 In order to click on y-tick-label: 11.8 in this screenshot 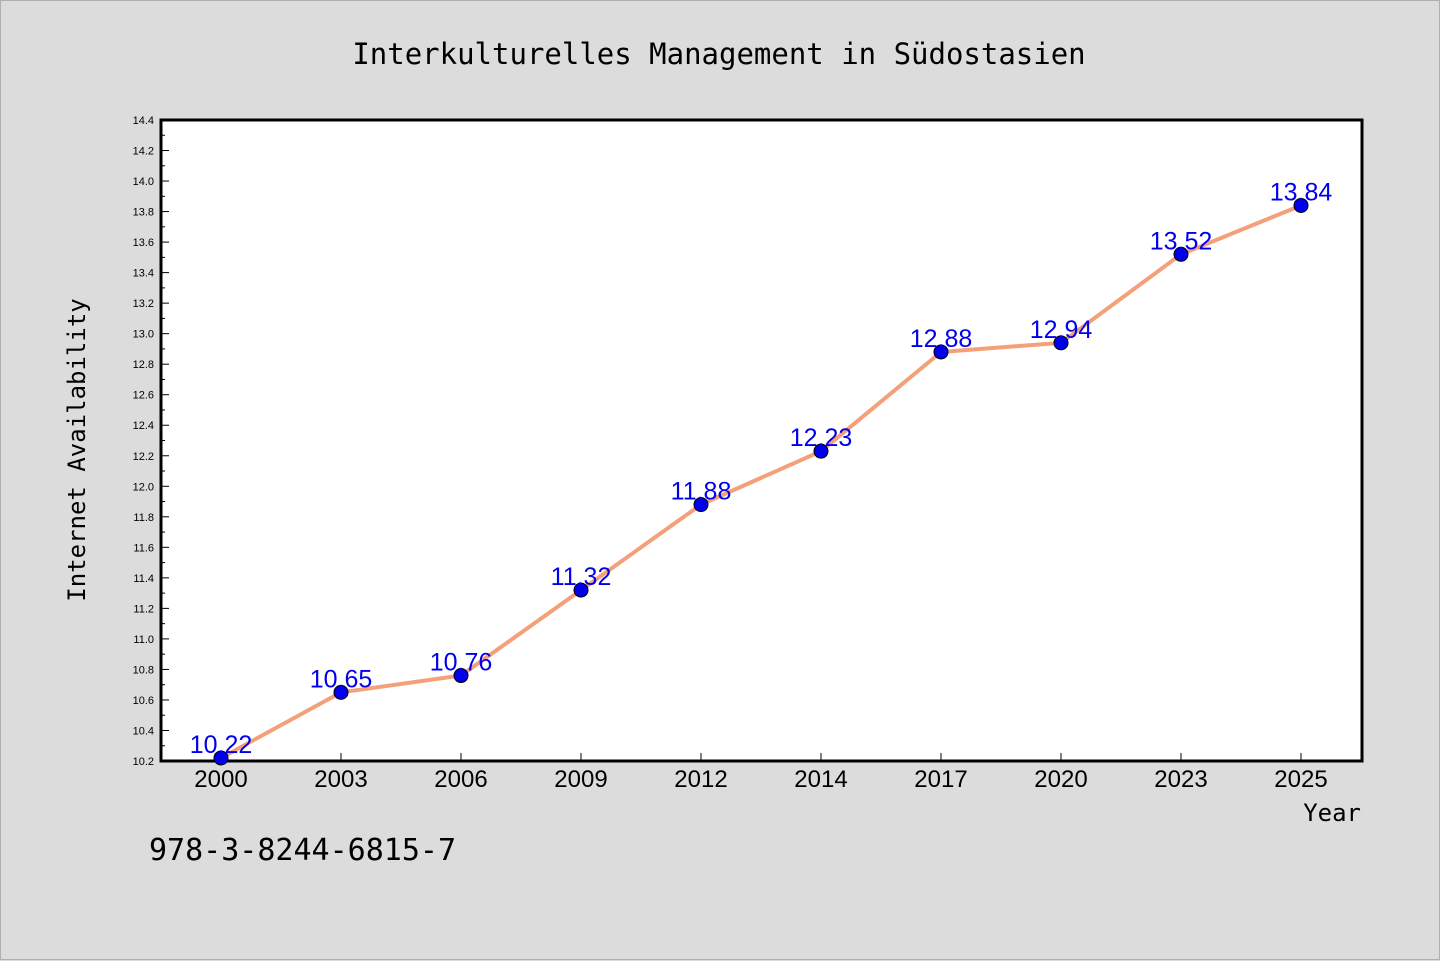, I will do `click(143, 518)`.